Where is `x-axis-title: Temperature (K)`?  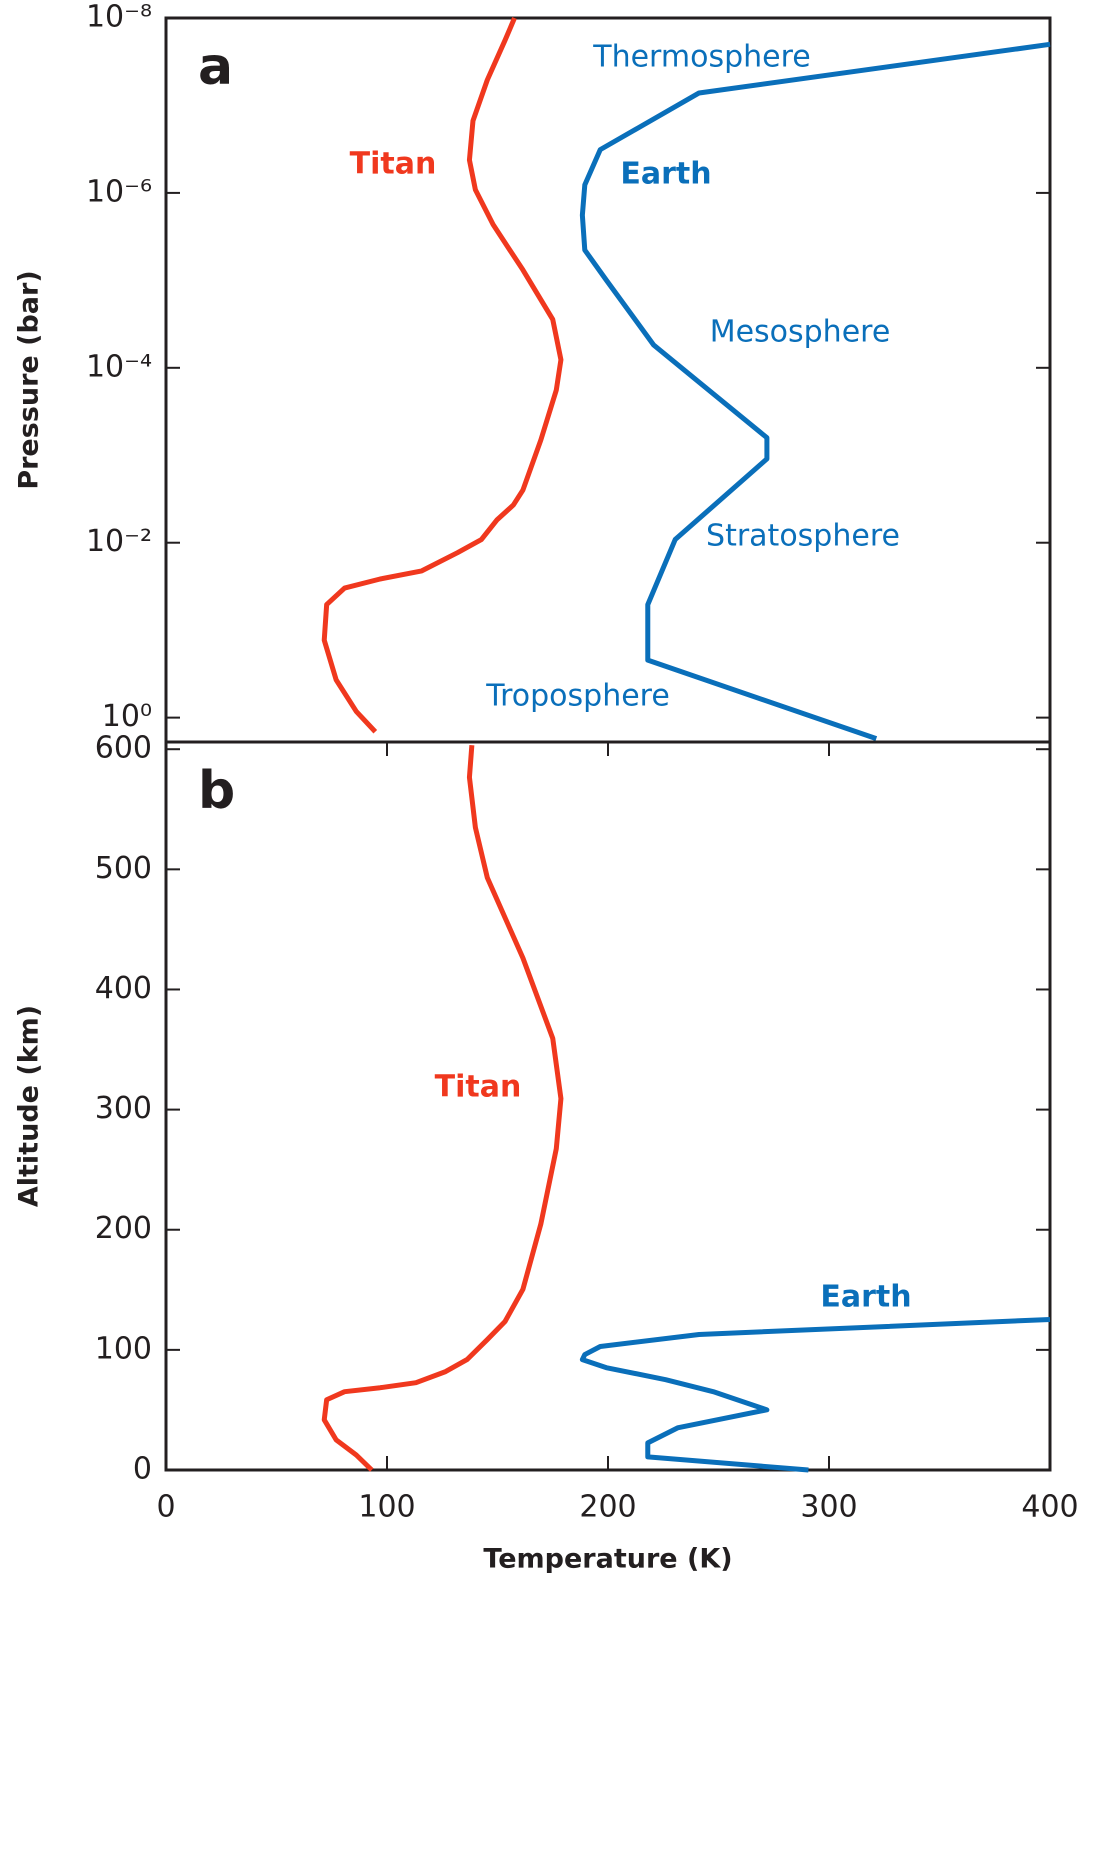
x-axis-title: Temperature (K) is located at coordinates (607, 1559).